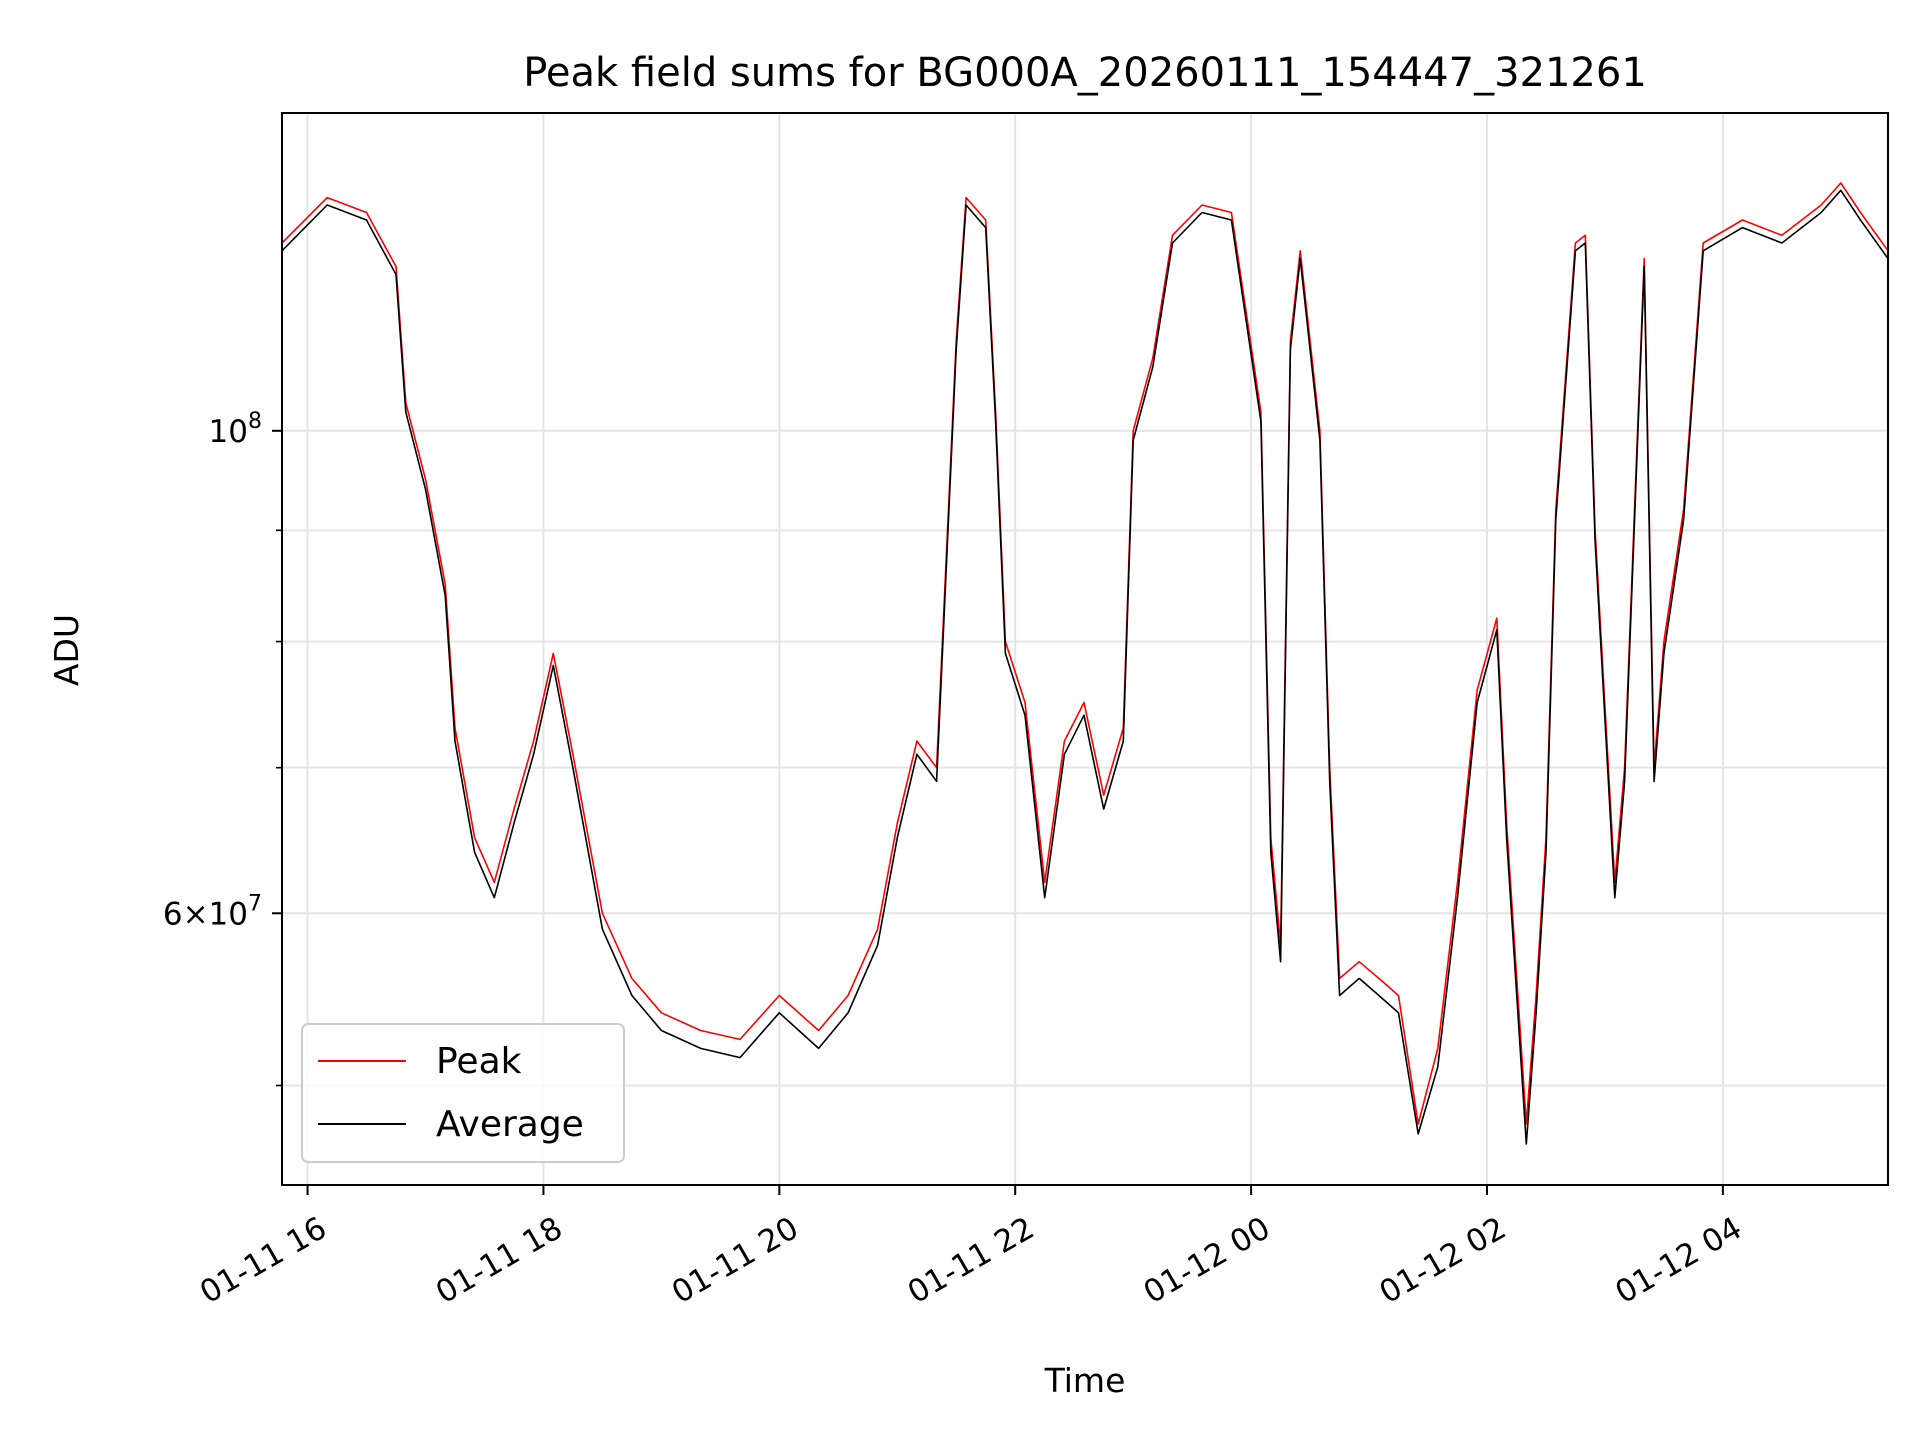 The image size is (1920, 1440). What do you see at coordinates (205, 914) in the screenshot?
I see `y-tick-label-mantissa: 6×10` at bounding box center [205, 914].